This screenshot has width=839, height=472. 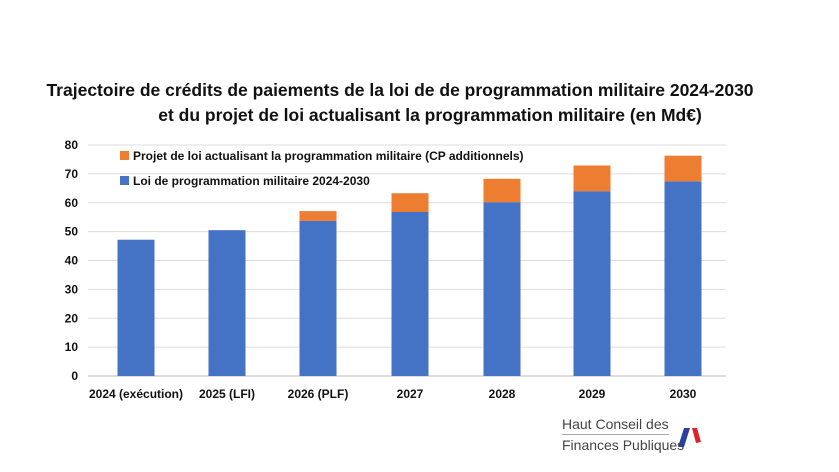 I want to click on y-tick-label: 0, so click(x=74, y=376).